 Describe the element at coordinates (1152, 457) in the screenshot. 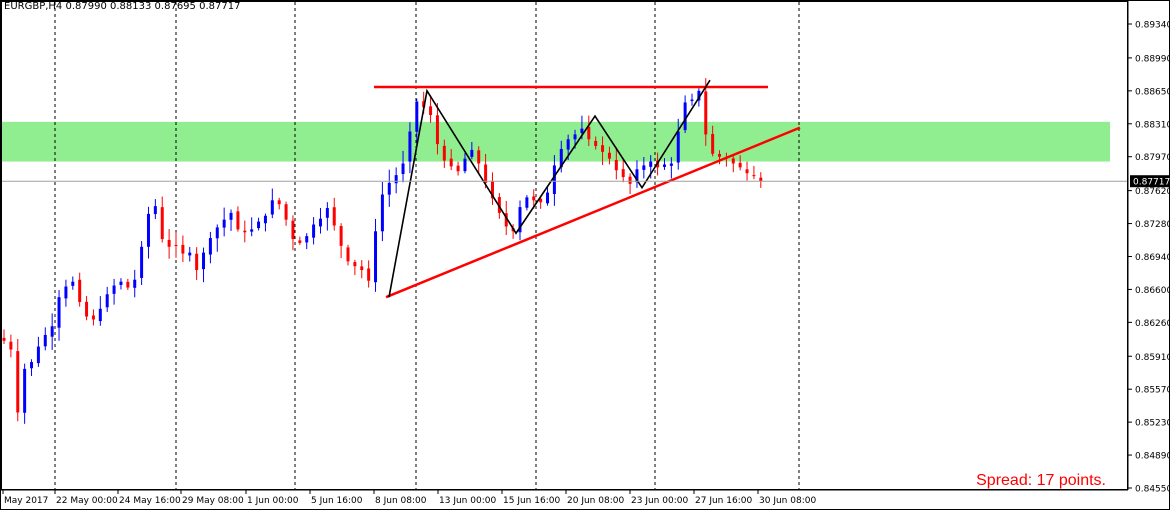

I see `price-tick-label: 0.84890` at that location.